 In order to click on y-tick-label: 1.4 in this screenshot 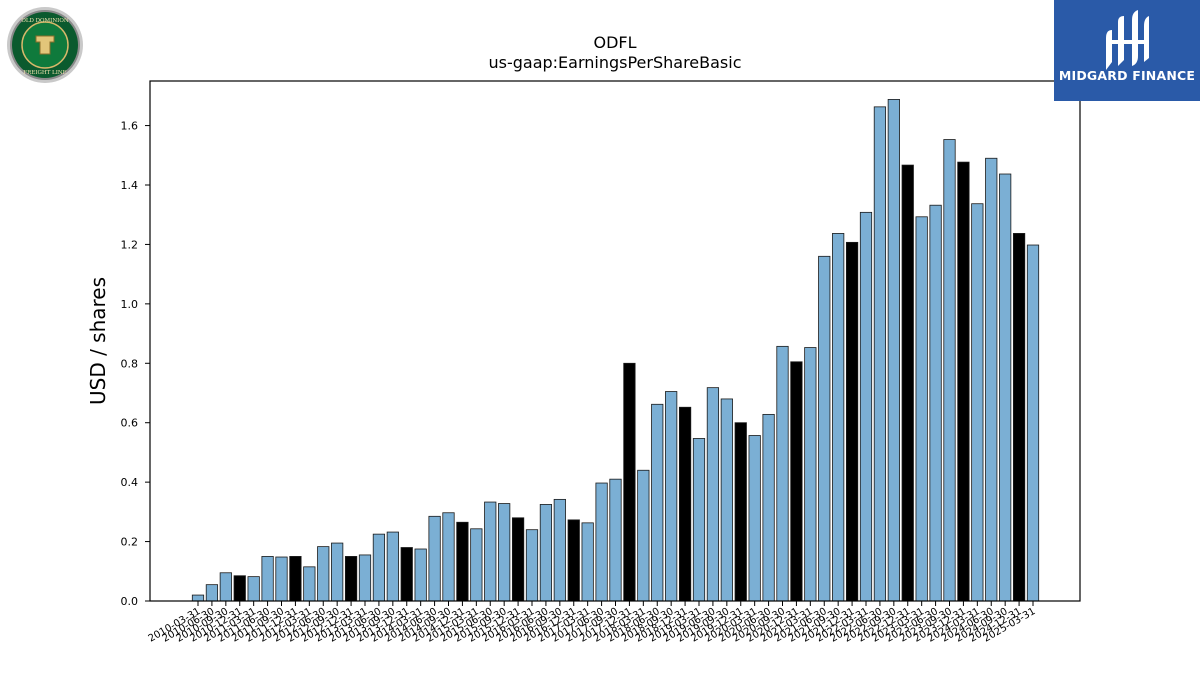, I will do `click(130, 185)`.